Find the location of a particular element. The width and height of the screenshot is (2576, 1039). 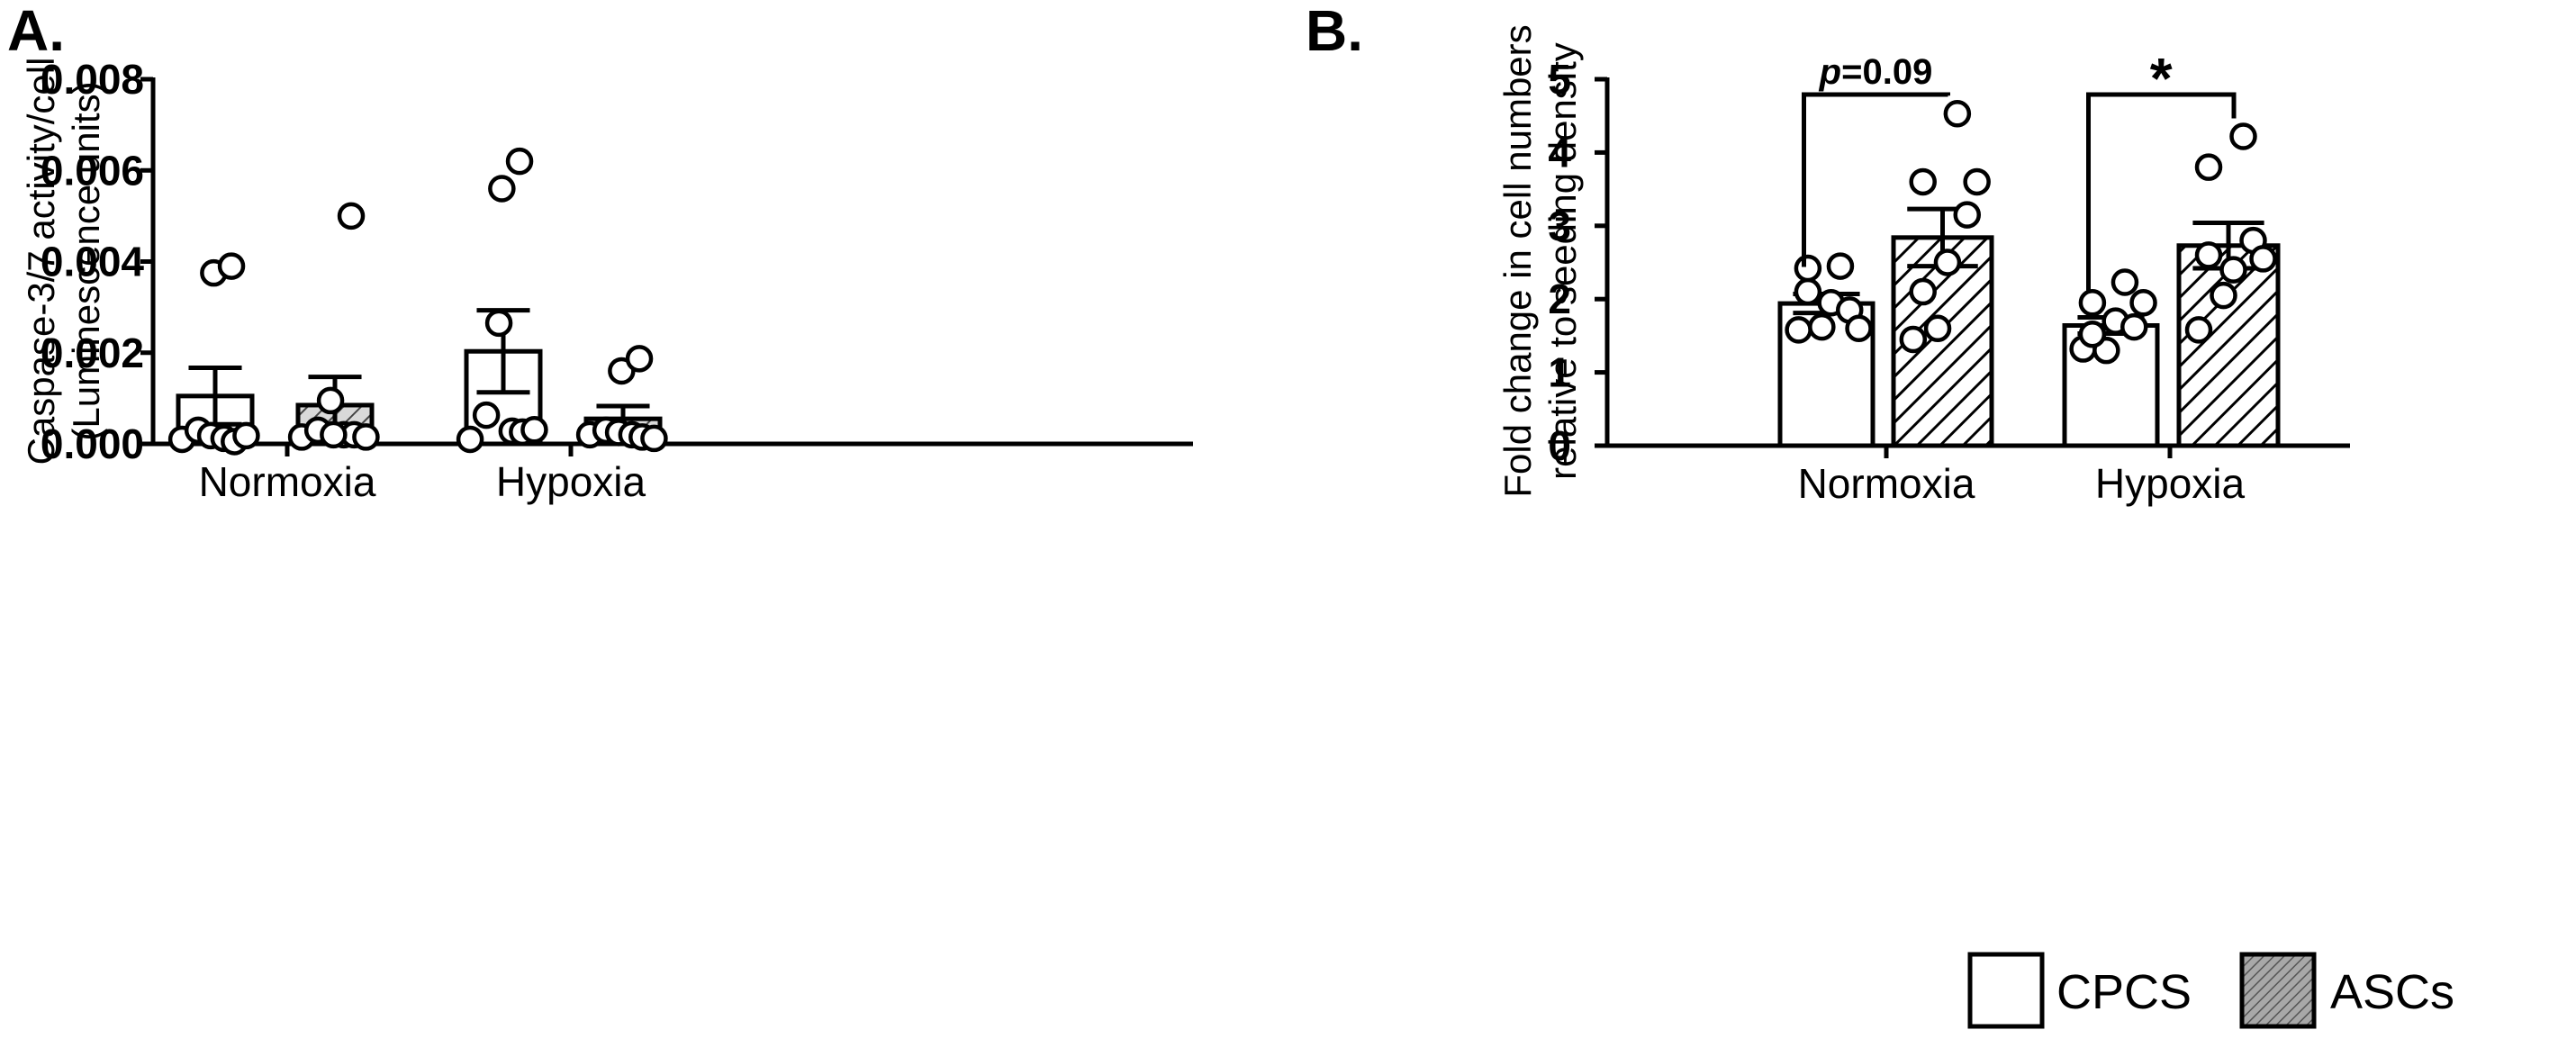

legend-label-cpcs: CPCS is located at coordinates (2124, 992).